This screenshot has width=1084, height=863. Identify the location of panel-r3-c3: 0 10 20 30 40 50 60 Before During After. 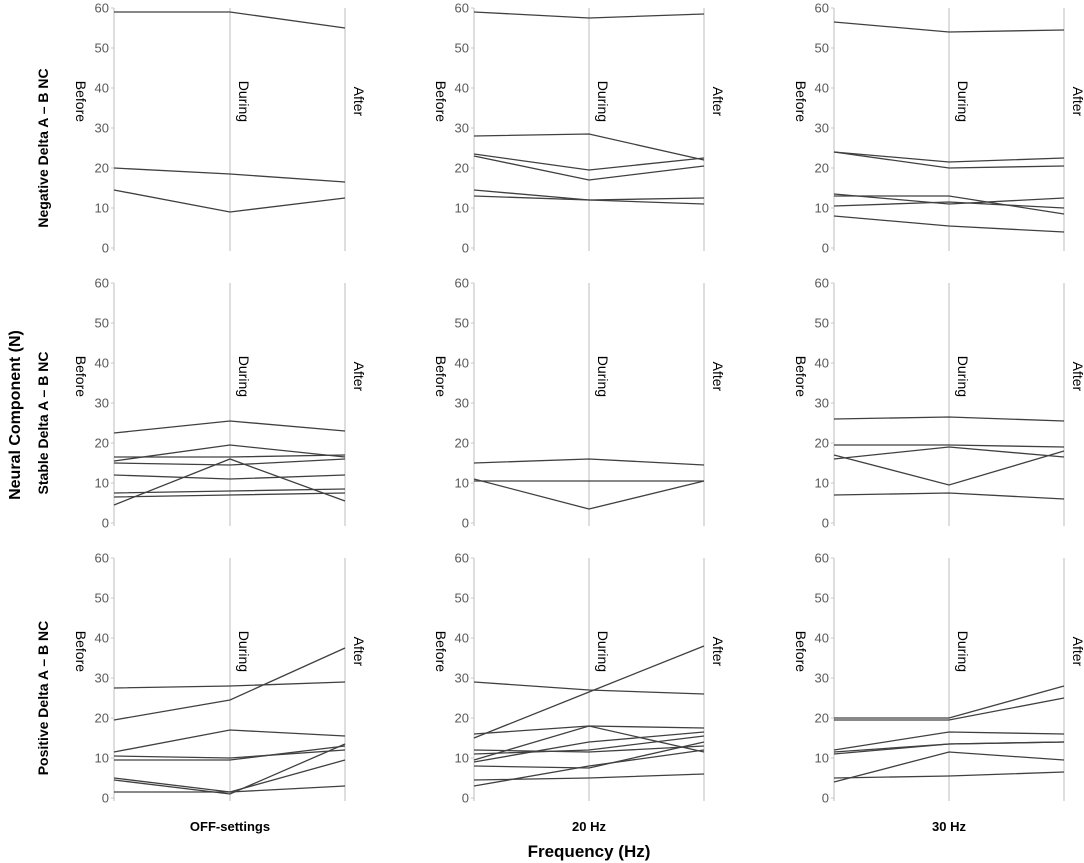
(938, 678).